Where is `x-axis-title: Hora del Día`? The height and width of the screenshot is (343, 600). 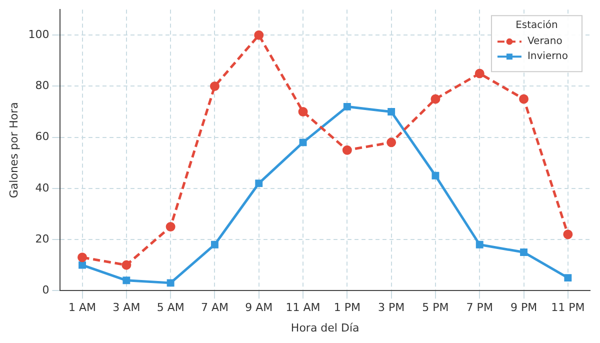 x-axis-title: Hora del Día is located at coordinates (325, 327).